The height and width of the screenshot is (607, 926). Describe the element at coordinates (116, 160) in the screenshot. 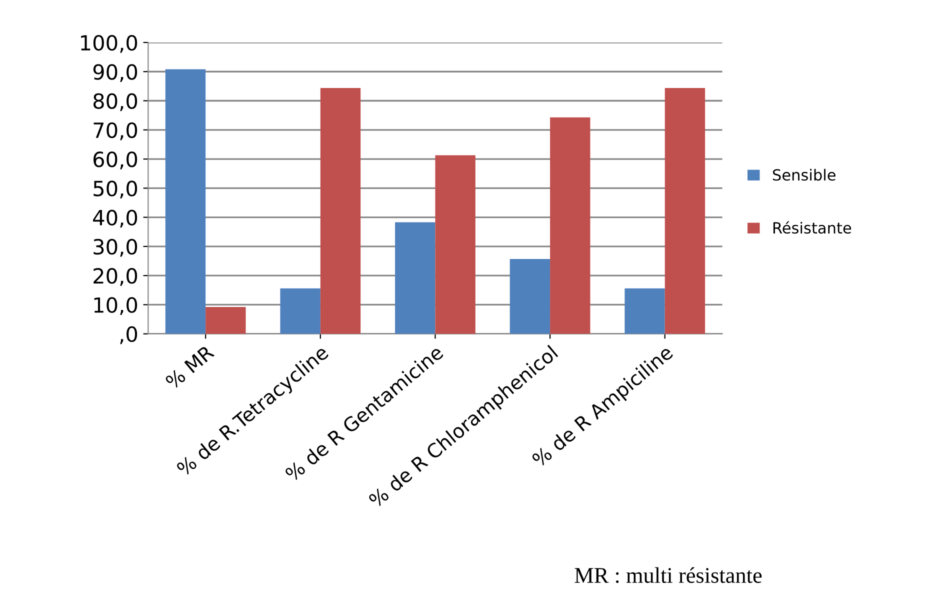

I see `y-tick-label: 60,0` at that location.